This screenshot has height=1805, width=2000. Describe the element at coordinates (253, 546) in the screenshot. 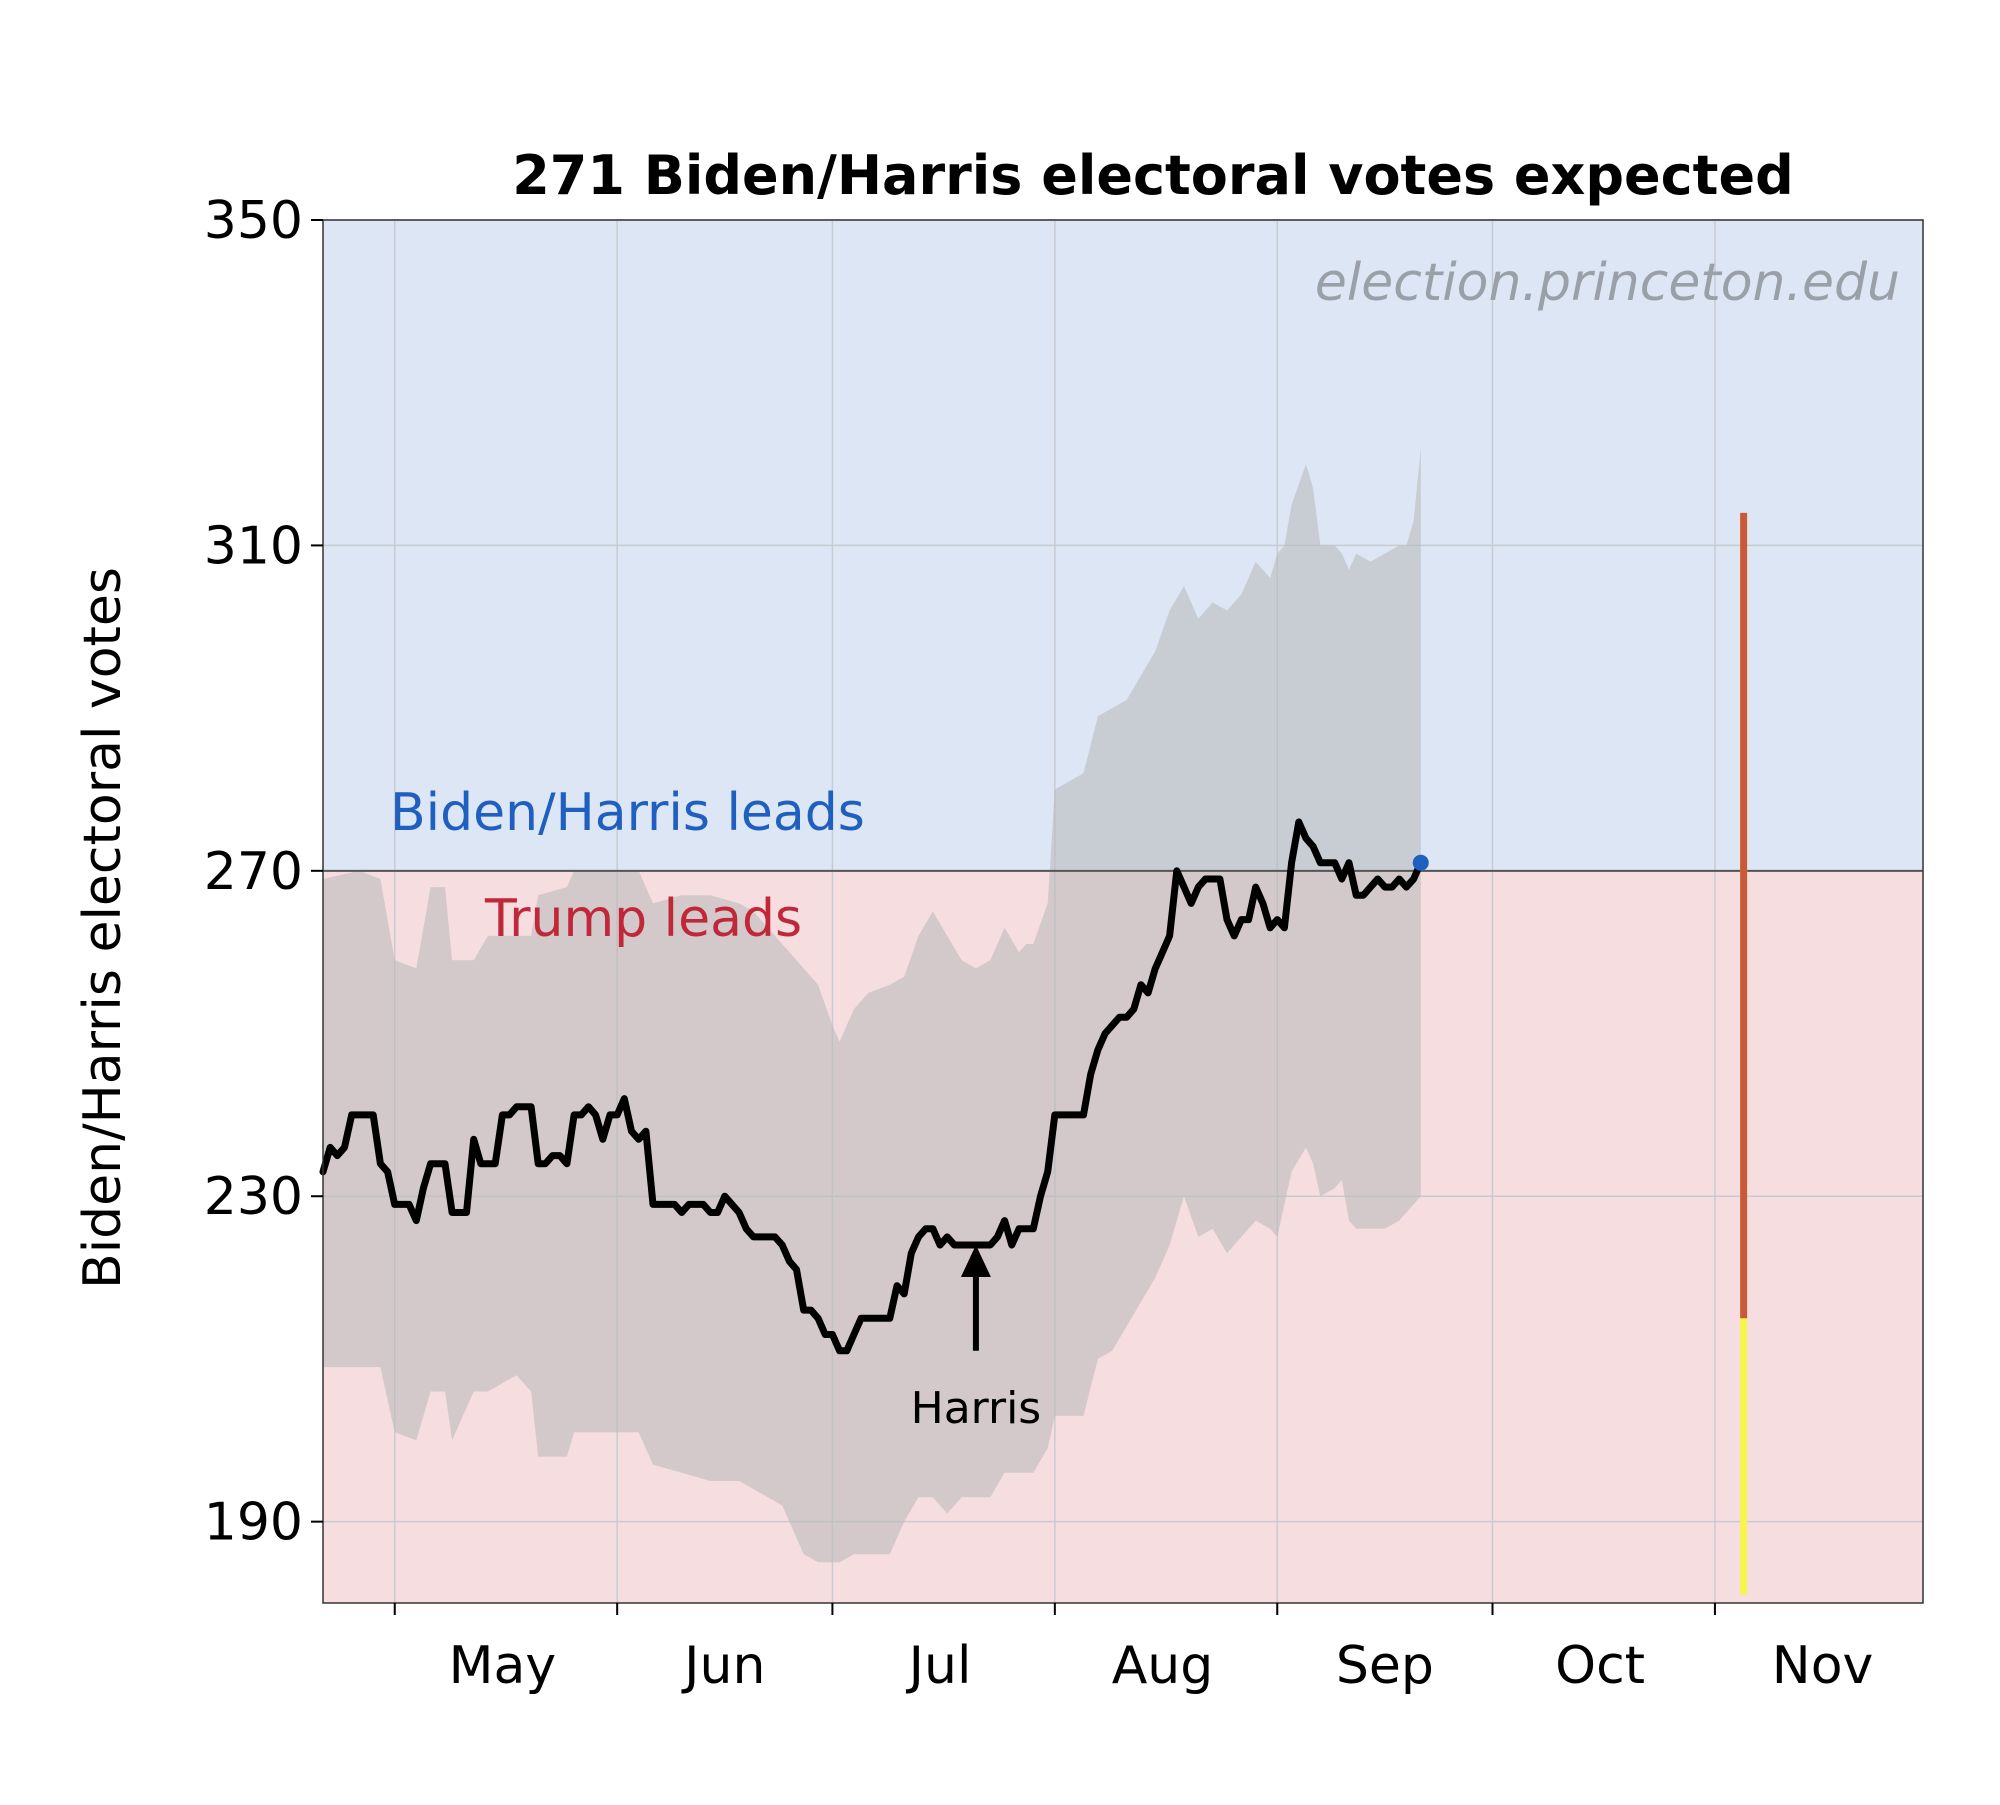

I see `y-tick-label: 310` at that location.